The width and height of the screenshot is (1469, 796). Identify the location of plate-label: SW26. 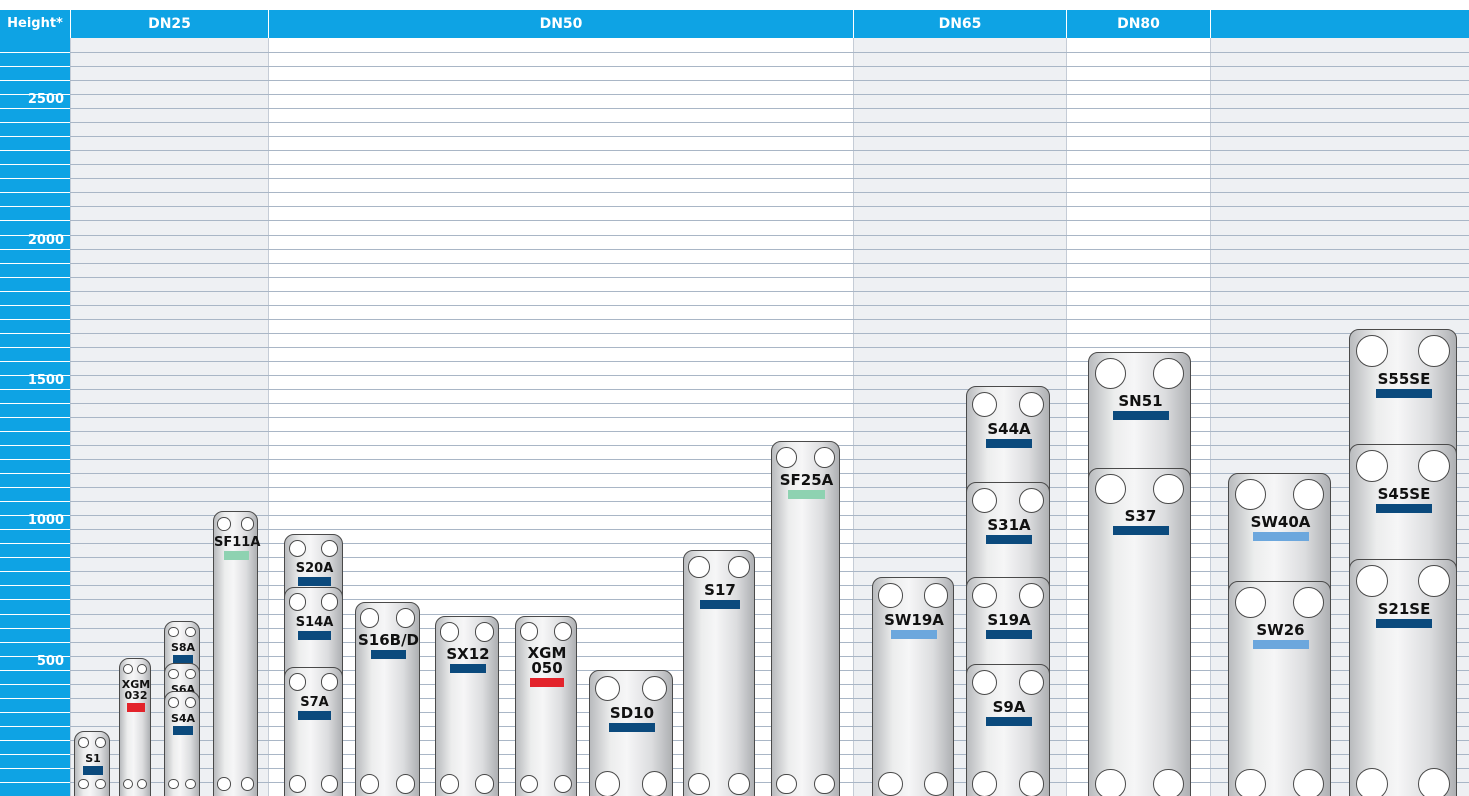
(1280, 630).